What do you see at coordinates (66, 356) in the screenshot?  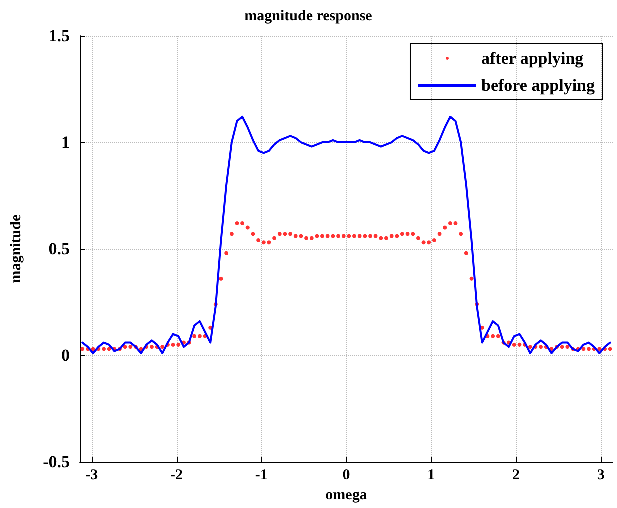 I see `y-tick-label: 0` at bounding box center [66, 356].